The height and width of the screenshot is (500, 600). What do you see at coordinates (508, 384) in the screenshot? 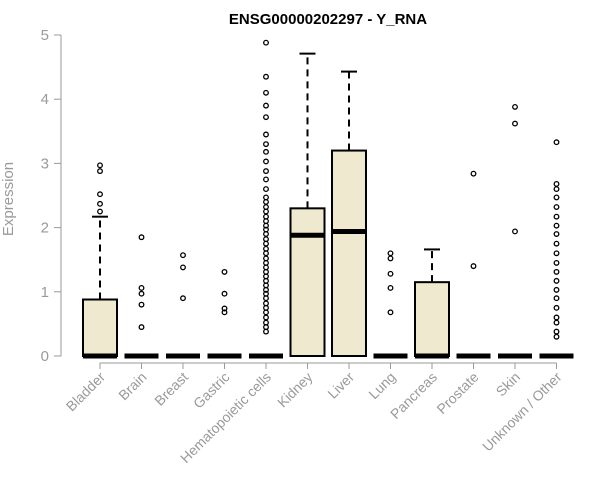
I see `x-tick-label: Skin` at bounding box center [508, 384].